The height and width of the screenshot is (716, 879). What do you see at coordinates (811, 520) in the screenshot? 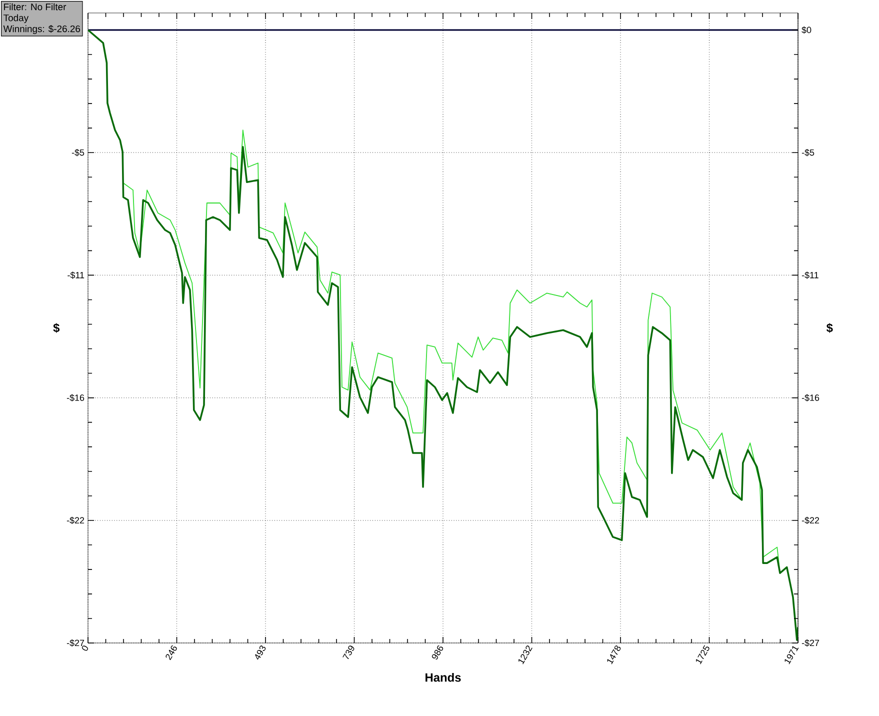
I see `y2-tick-label: -$22` at bounding box center [811, 520].